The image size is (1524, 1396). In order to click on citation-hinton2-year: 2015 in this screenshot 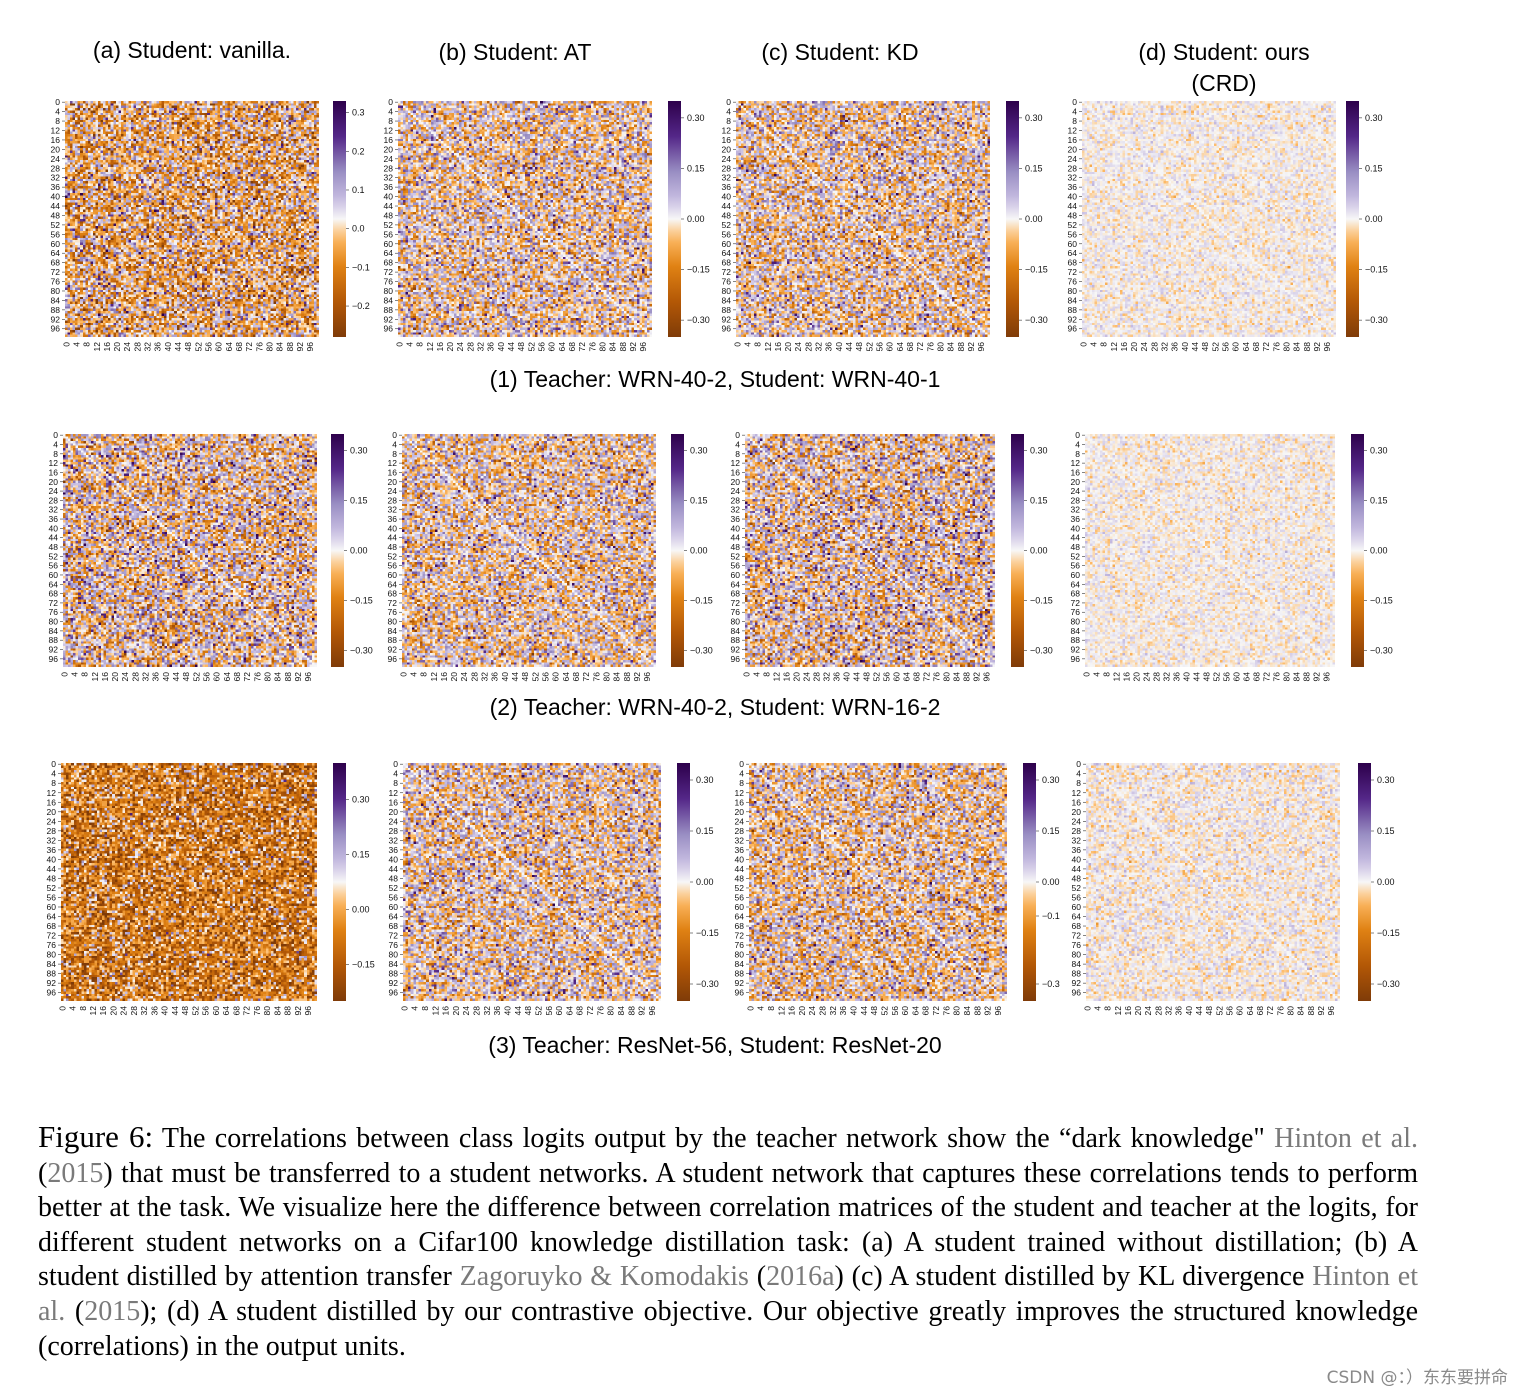, I will do `click(112, 1311)`.